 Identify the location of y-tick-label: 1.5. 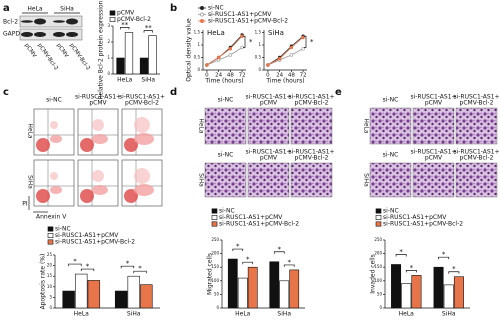
(258, 32).